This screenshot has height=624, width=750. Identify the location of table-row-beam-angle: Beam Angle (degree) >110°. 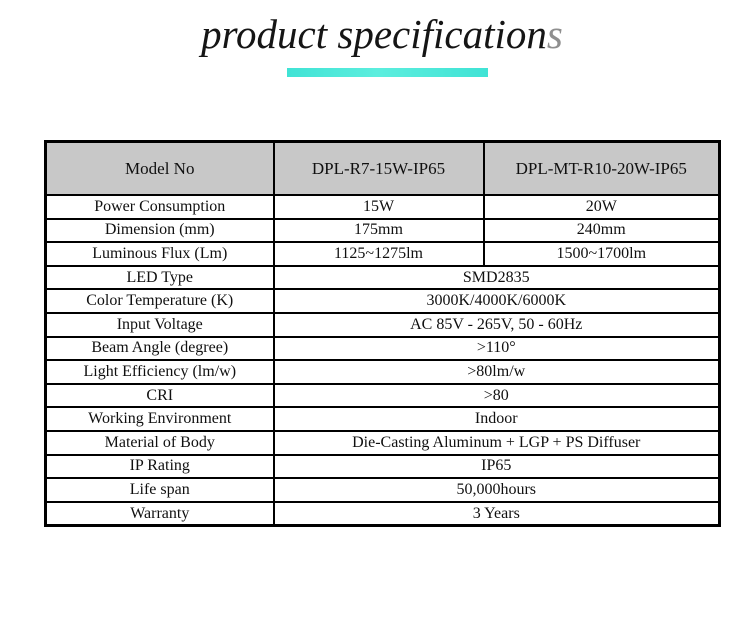
(382, 348).